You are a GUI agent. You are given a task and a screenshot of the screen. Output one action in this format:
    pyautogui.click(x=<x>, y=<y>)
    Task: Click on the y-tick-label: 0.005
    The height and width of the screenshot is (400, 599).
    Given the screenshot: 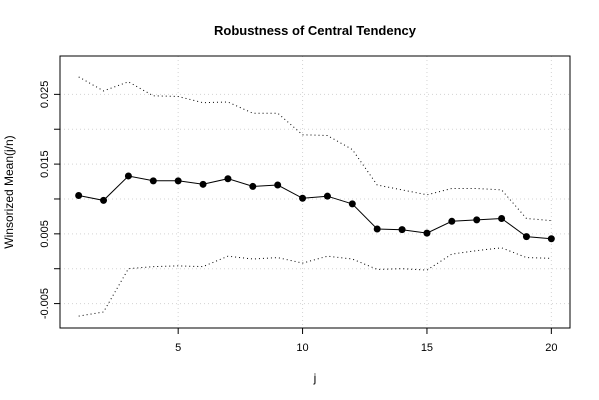 What is the action you would take?
    pyautogui.click(x=45, y=234)
    